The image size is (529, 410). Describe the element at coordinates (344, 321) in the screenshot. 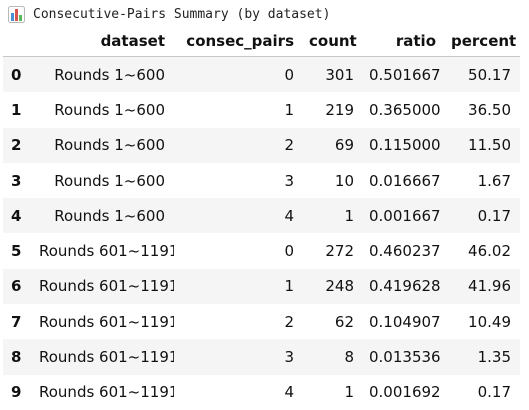

I see `cell-count: 62` at that location.